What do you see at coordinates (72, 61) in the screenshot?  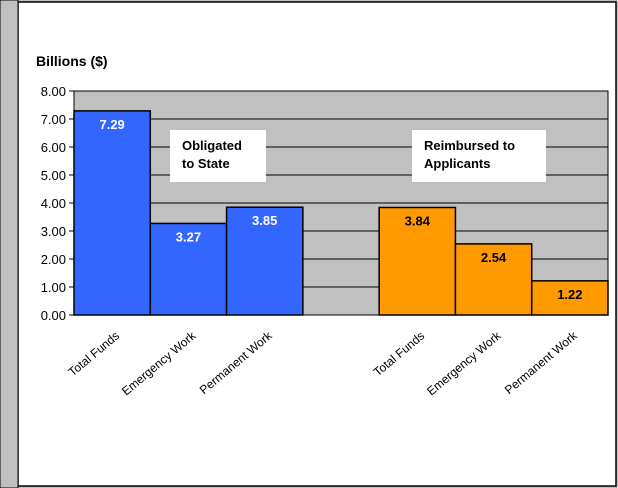 I see `y-axis-title: Billions ($)` at bounding box center [72, 61].